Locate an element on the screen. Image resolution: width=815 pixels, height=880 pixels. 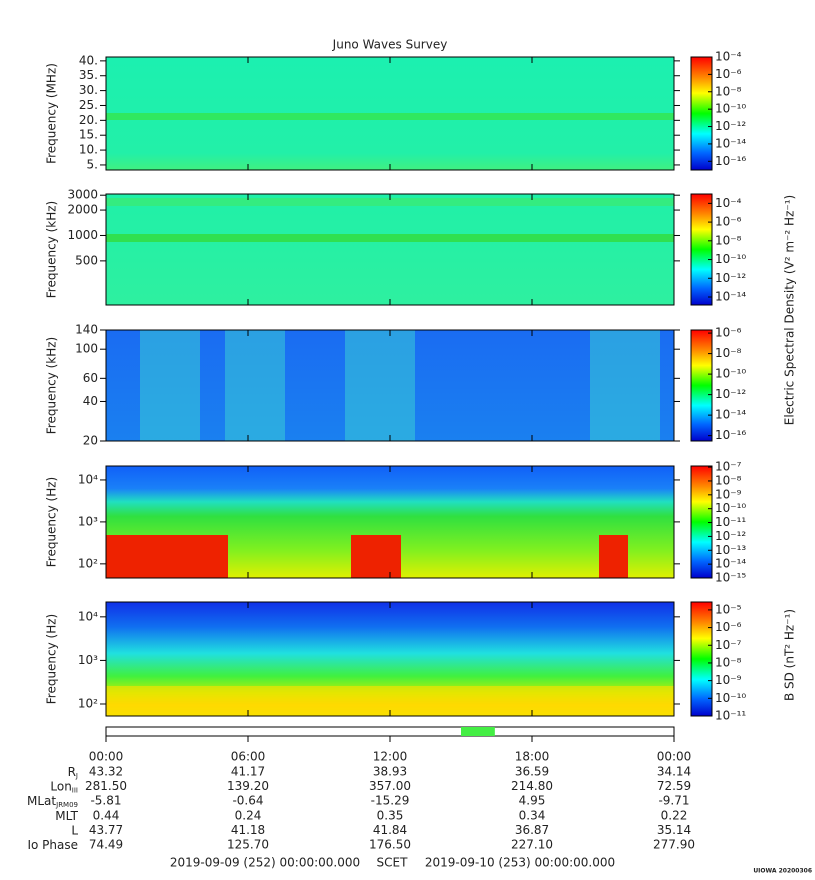
y-tick-label: 140 is located at coordinates (86, 330).